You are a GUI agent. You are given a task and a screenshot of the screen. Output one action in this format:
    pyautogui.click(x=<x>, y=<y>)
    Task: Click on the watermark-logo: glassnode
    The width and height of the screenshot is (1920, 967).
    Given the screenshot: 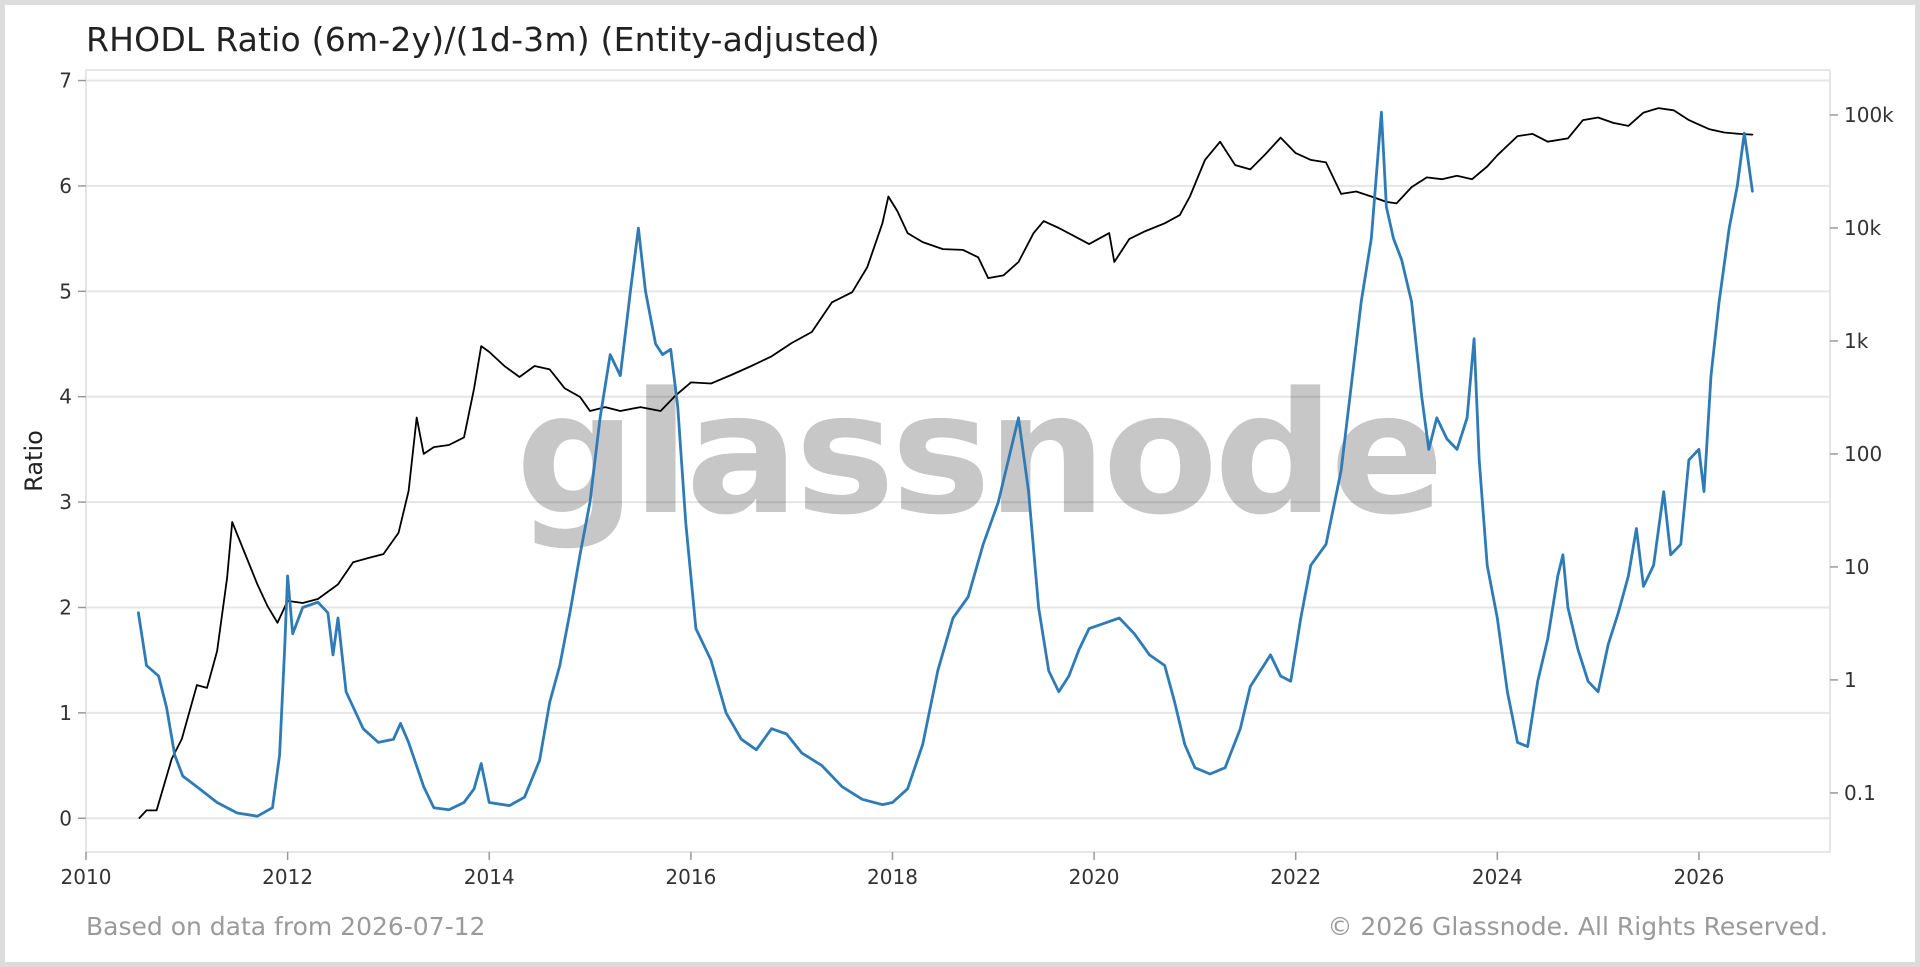 What is the action you would take?
    pyautogui.click(x=978, y=454)
    